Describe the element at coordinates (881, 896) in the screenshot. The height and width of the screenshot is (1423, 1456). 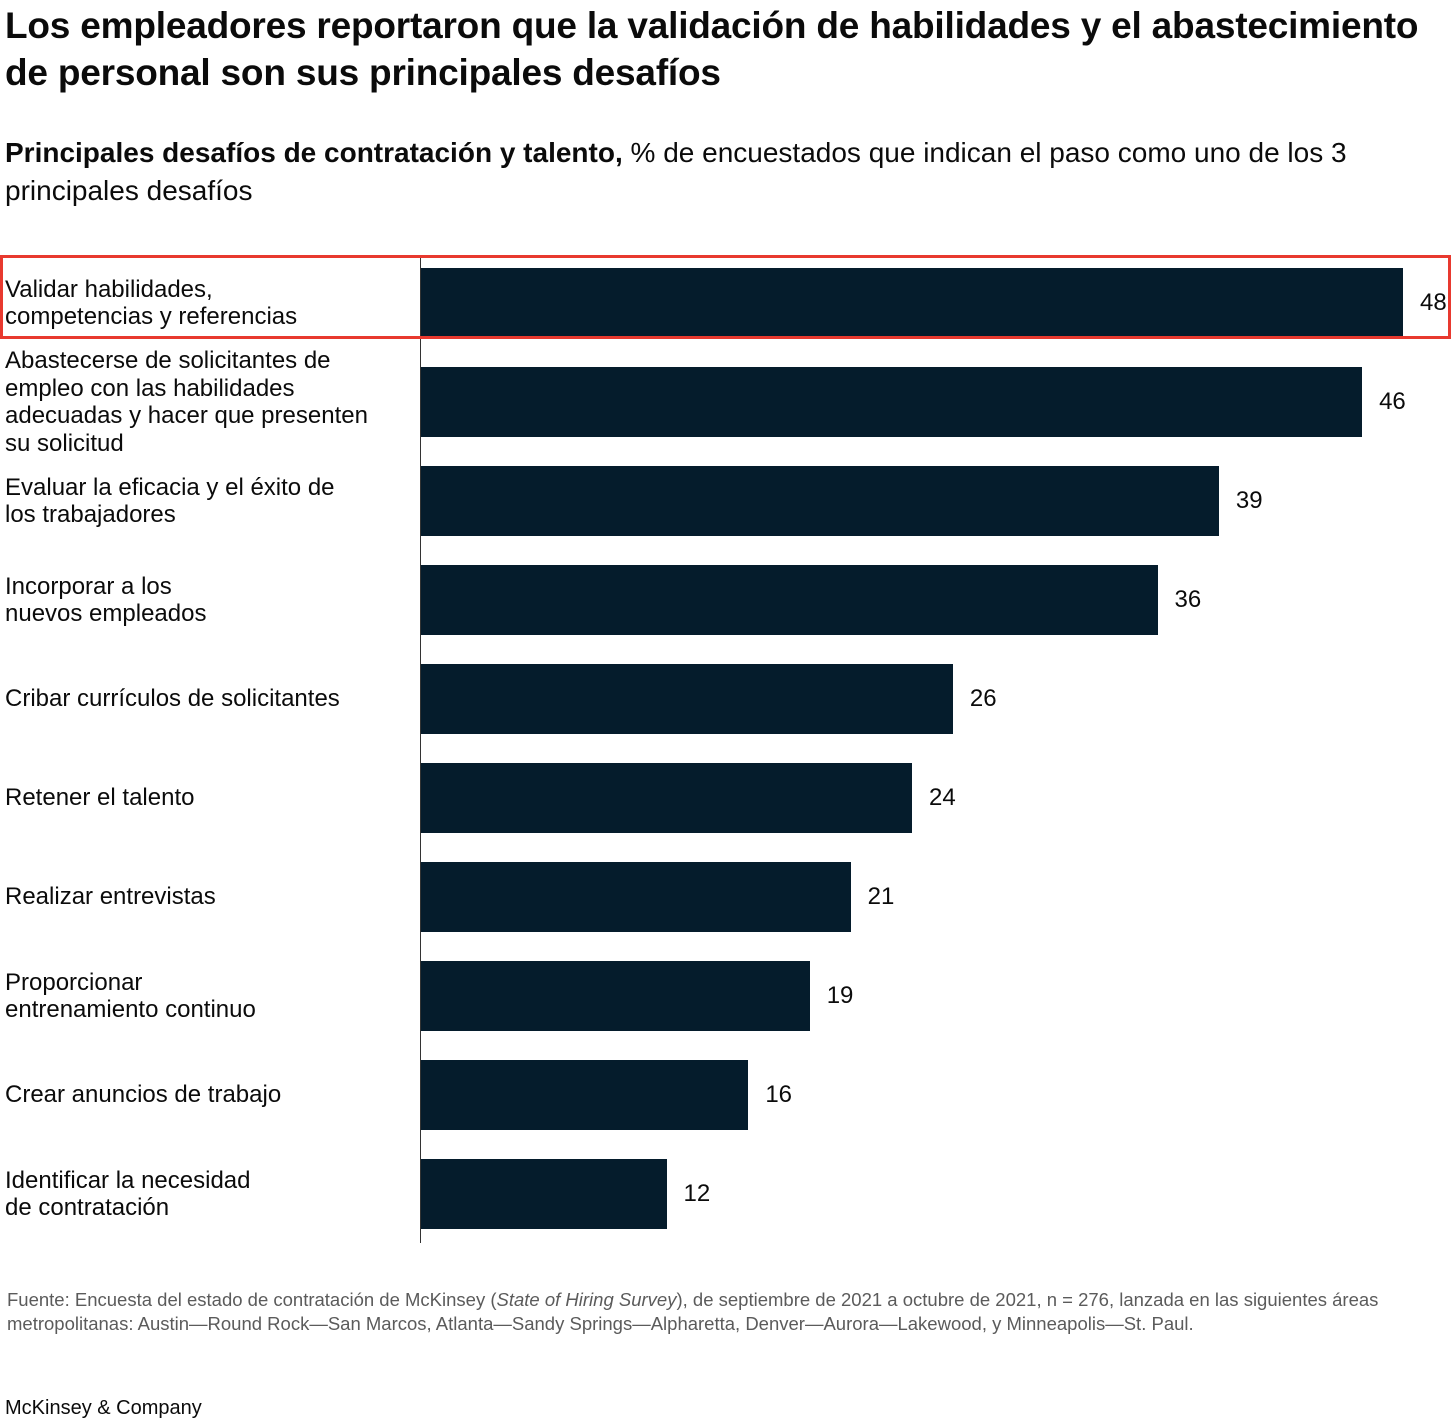
I see `bar-value-label: 21` at that location.